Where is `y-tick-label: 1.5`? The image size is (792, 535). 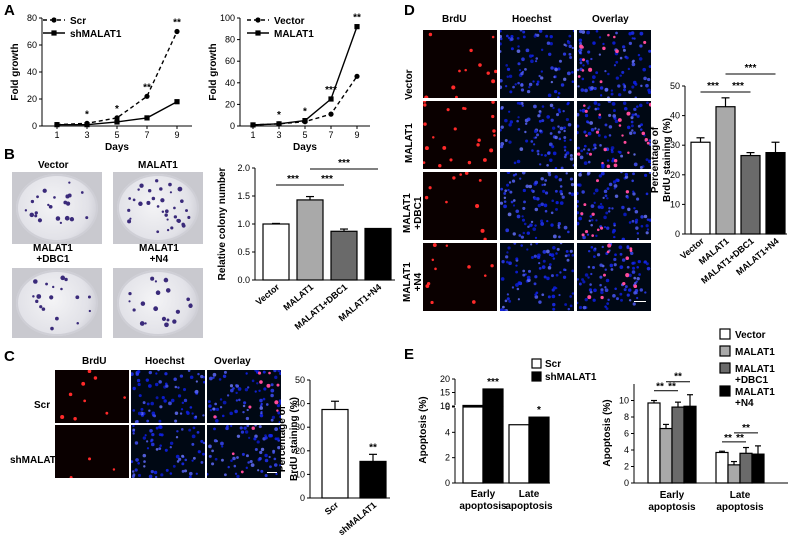
y-tick-label: 1.5 is located at coordinates (243, 196).